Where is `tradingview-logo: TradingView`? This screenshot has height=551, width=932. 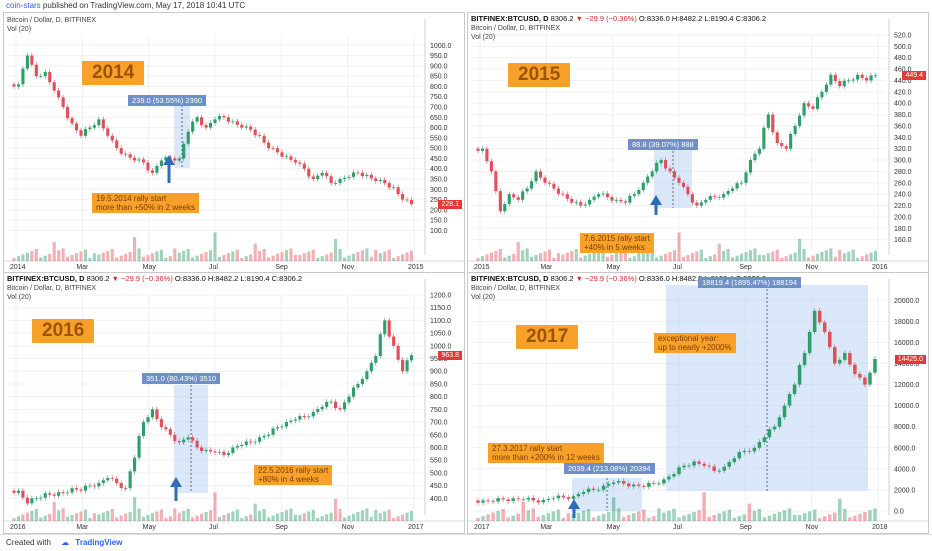
tradingview-logo: TradingView is located at coordinates (99, 542).